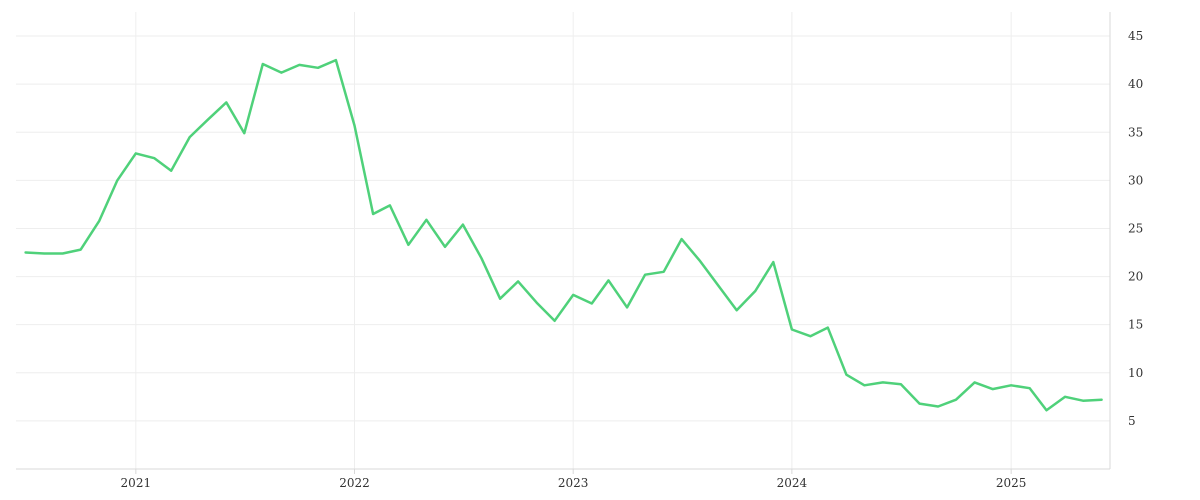 This screenshot has height=500, width=1200. I want to click on y-tick-label: 20, so click(1135, 277).